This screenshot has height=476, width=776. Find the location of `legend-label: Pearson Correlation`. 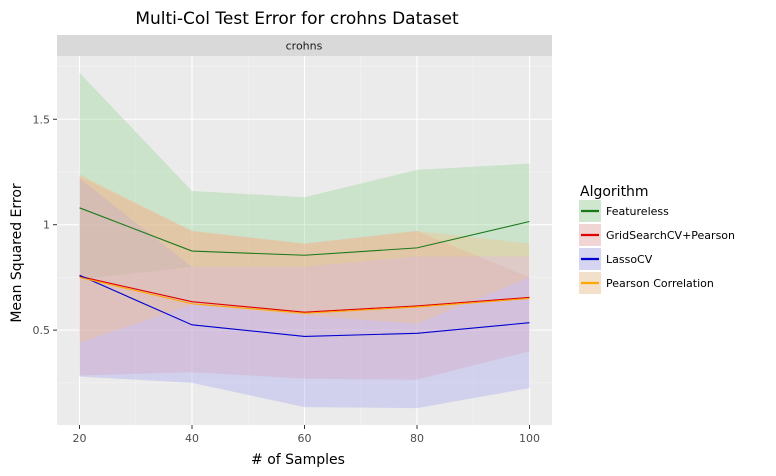

legend-label: Pearson Correlation is located at coordinates (660, 283).